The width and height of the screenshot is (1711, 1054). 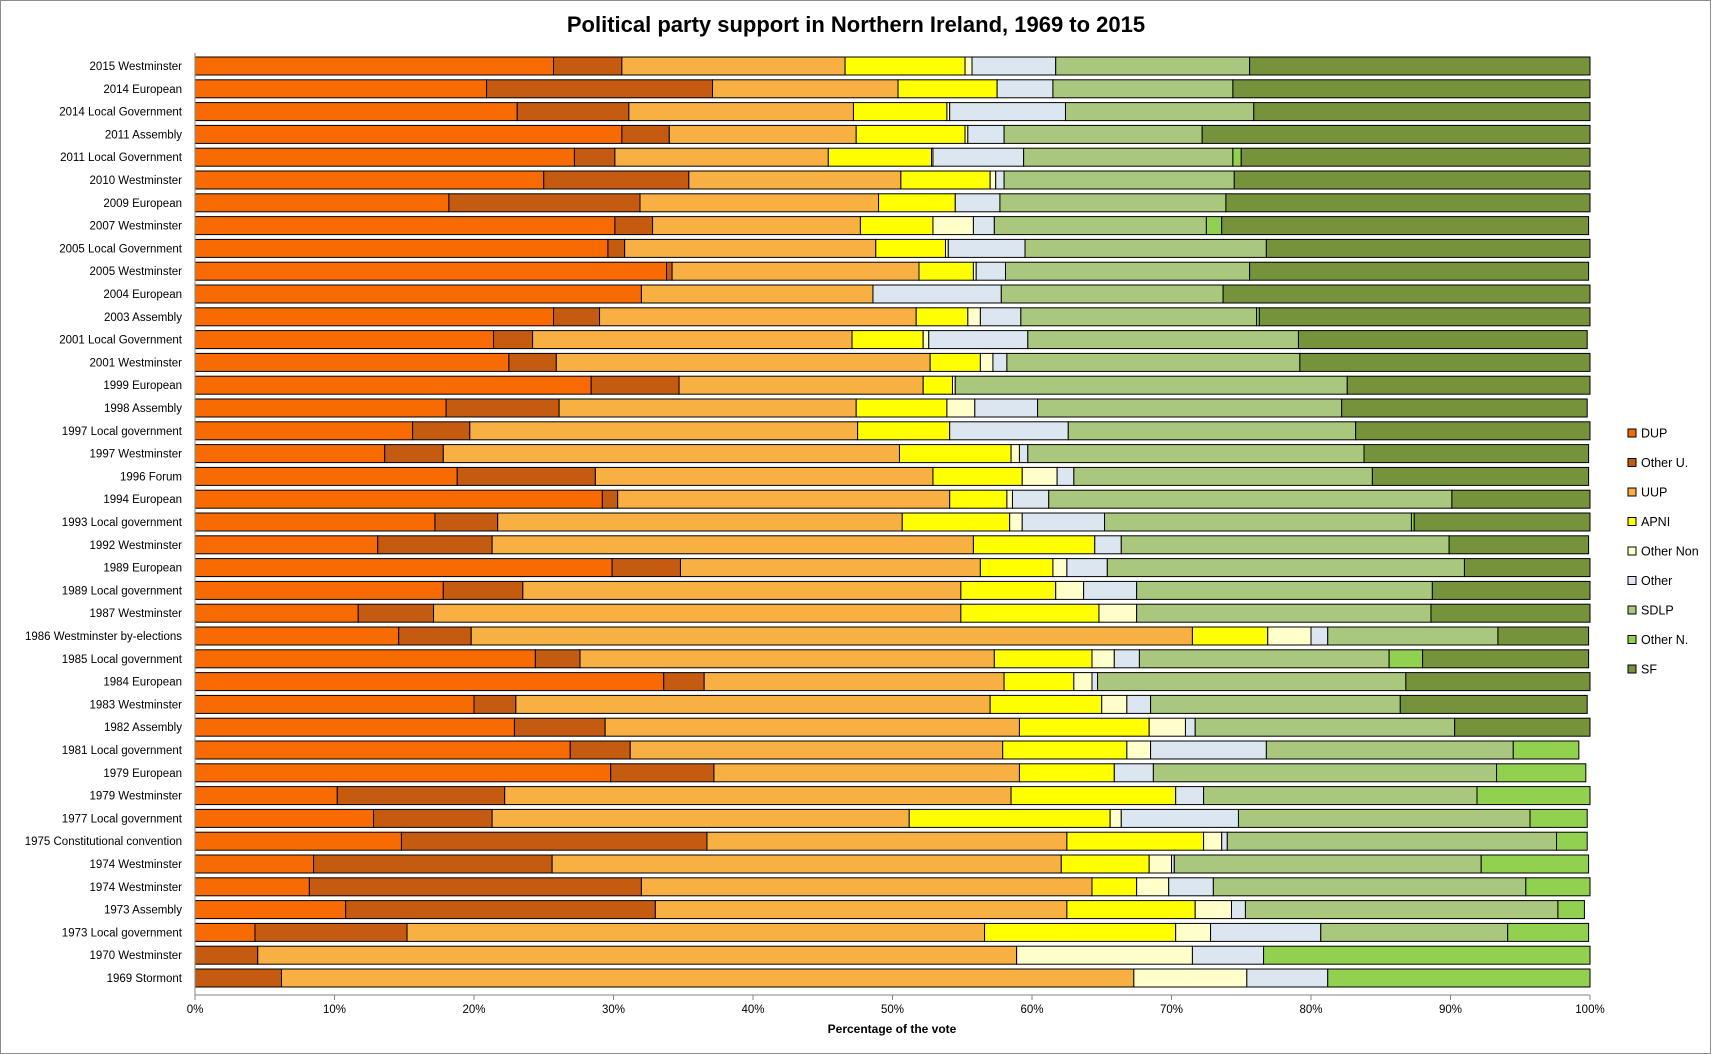 What do you see at coordinates (142, 683) in the screenshot?
I see `category-label: 1984 European` at bounding box center [142, 683].